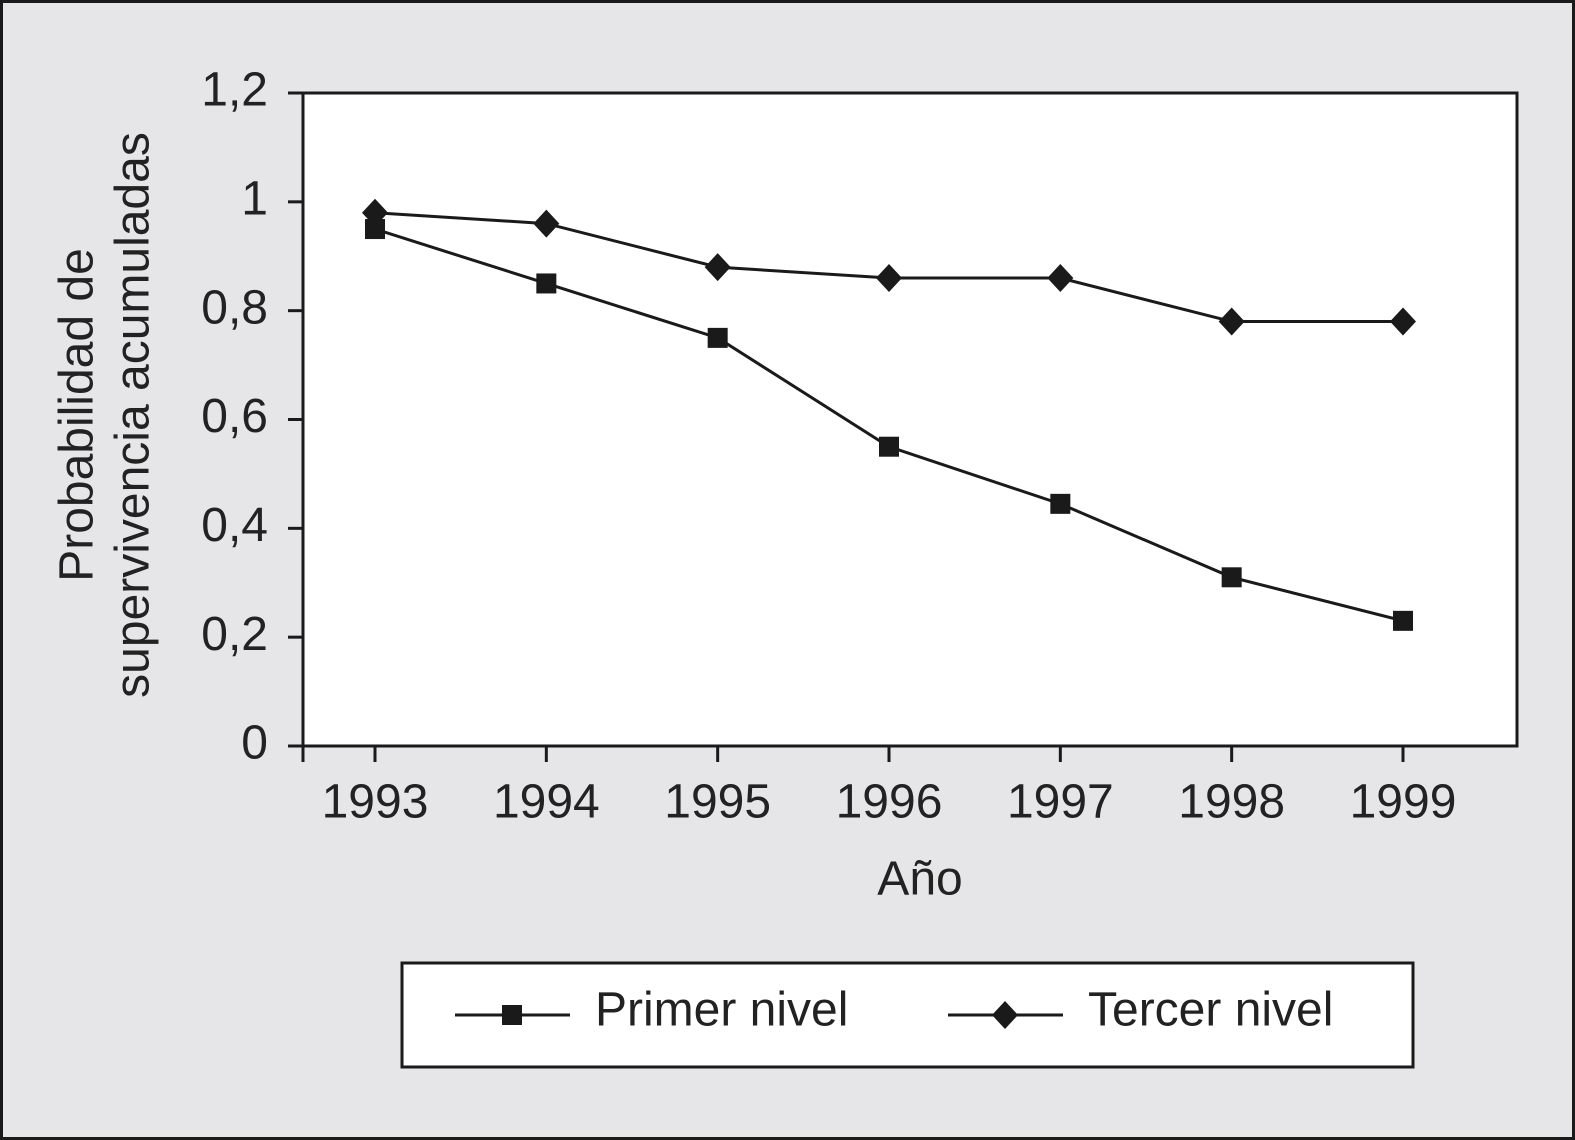  I want to click on x-tick-label: 1998, so click(1231, 802).